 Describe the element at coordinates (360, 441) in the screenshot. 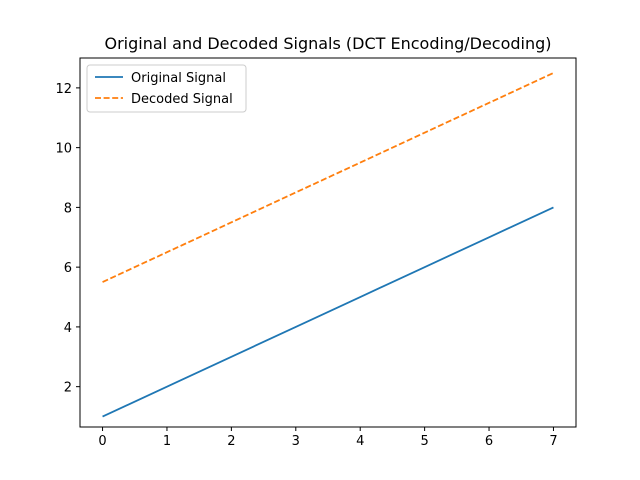

I see `x-tick-label: 4` at that location.